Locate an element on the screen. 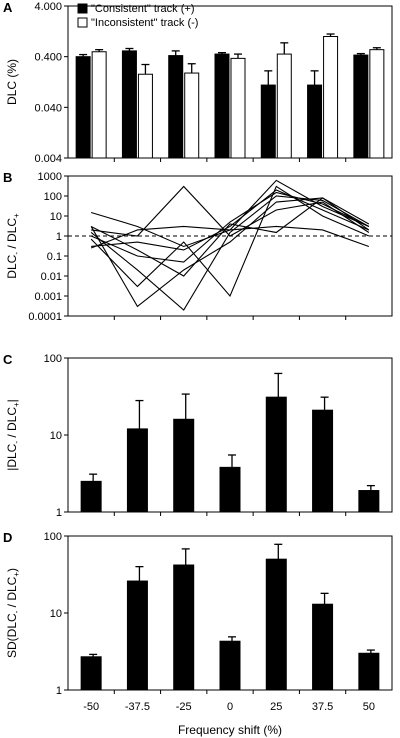 This screenshot has width=400, height=738. panel-letter: D is located at coordinates (7, 537).